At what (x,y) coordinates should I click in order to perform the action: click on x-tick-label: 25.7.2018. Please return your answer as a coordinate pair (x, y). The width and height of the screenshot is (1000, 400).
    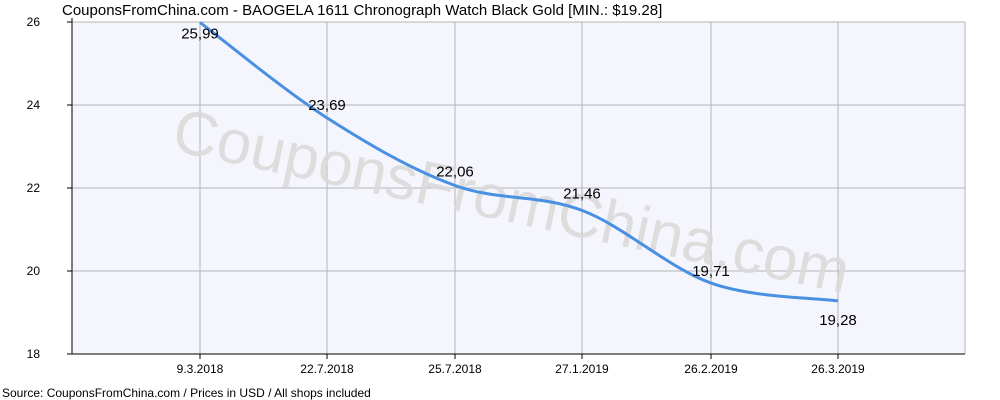
    Looking at the image, I should click on (455, 369).